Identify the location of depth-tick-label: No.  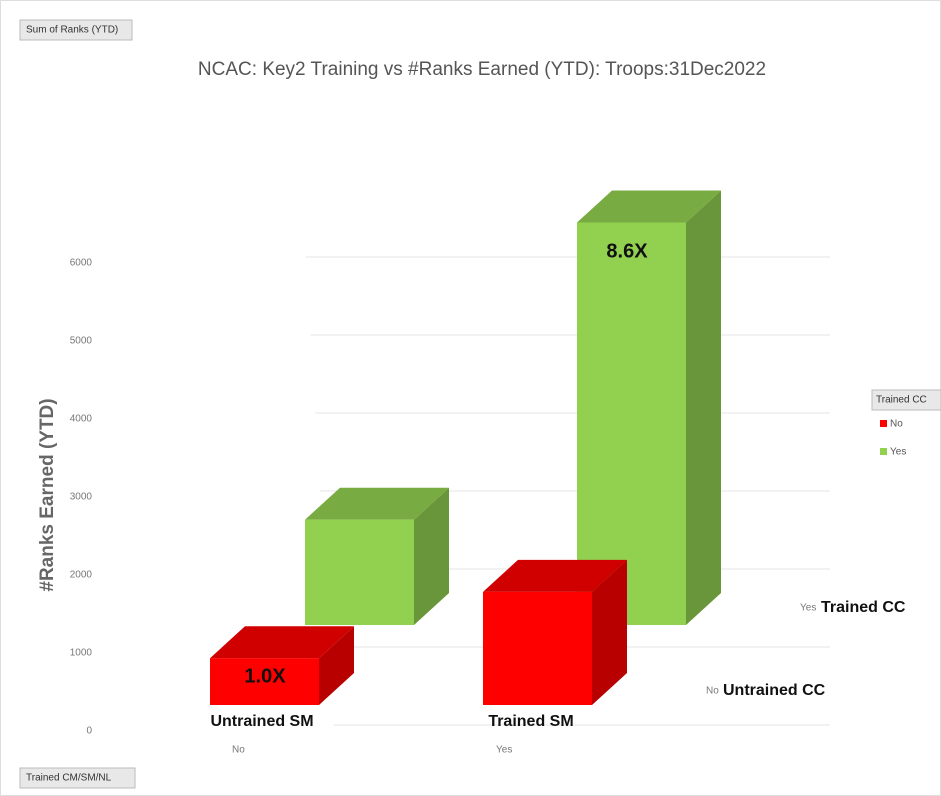
(712, 691).